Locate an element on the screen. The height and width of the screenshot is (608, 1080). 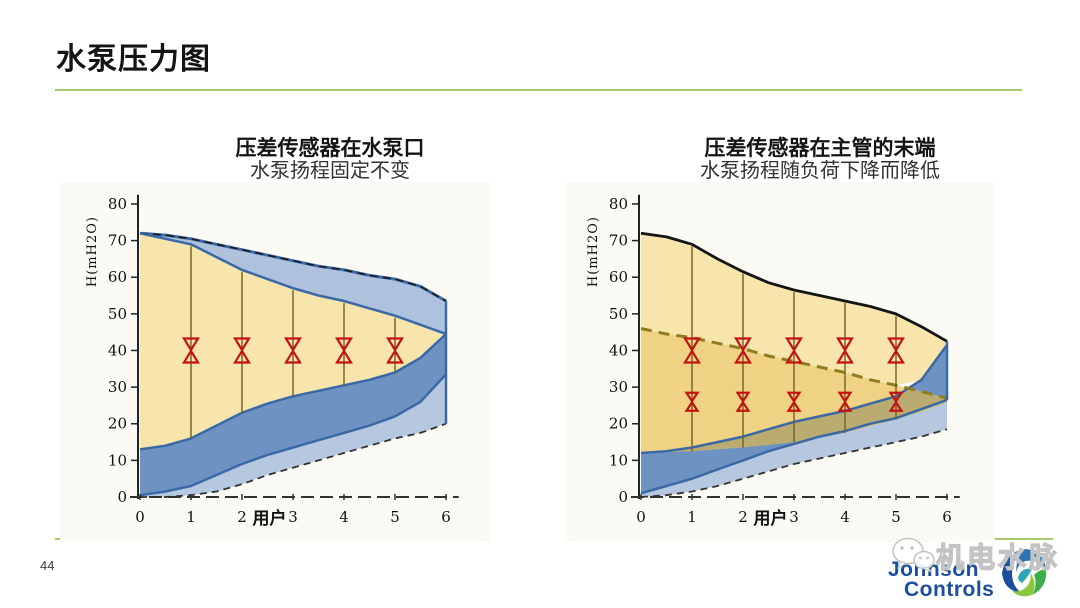
brand-line-1: Johnson is located at coordinates (933, 569).